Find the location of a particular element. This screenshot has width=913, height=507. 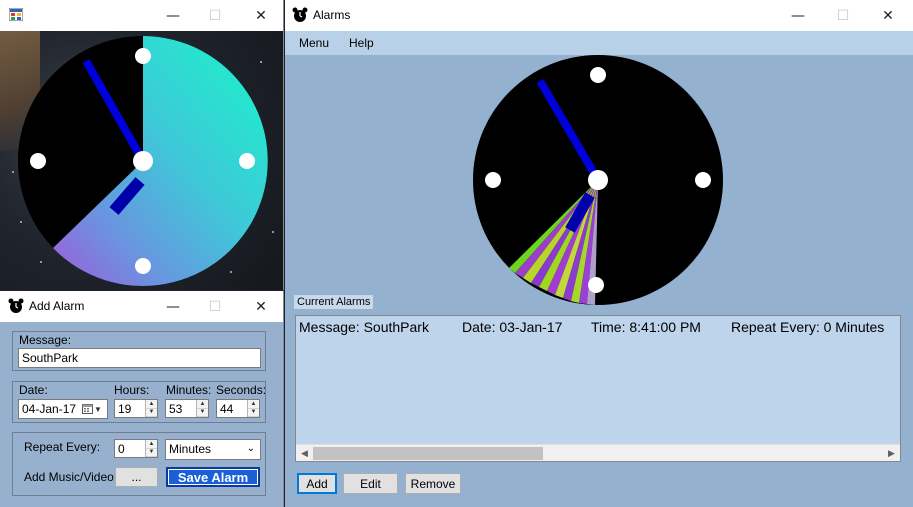

horizontal-scrollbar: ◀ ▶ is located at coordinates (598, 452).